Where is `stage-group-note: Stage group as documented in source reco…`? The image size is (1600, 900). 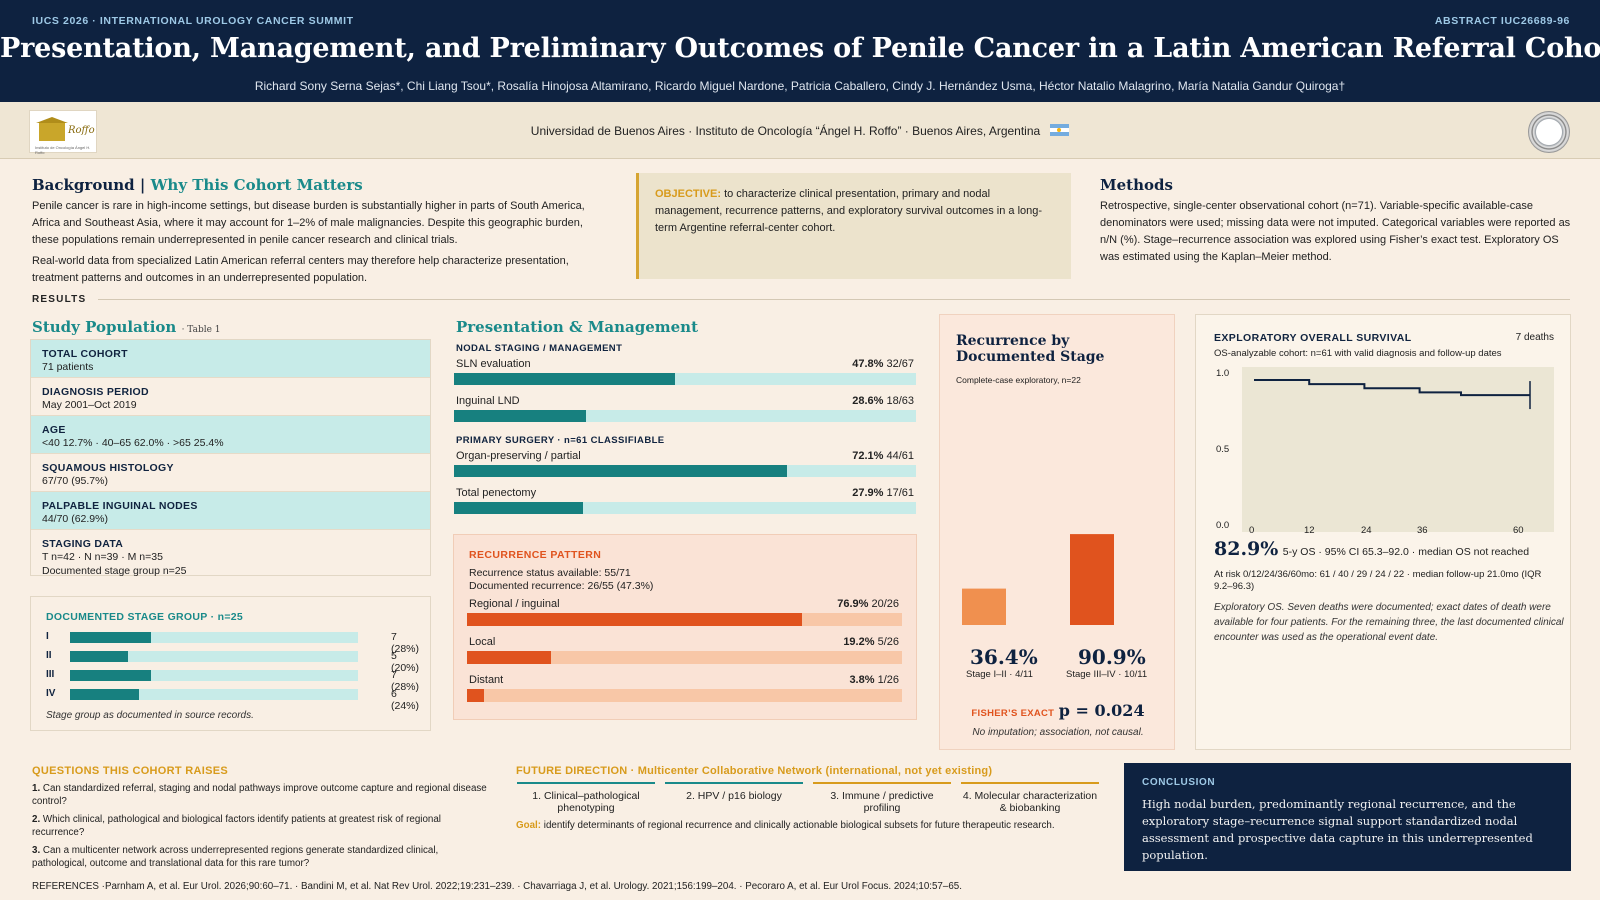 stage-group-note: Stage group as documented in source reco… is located at coordinates (150, 715).